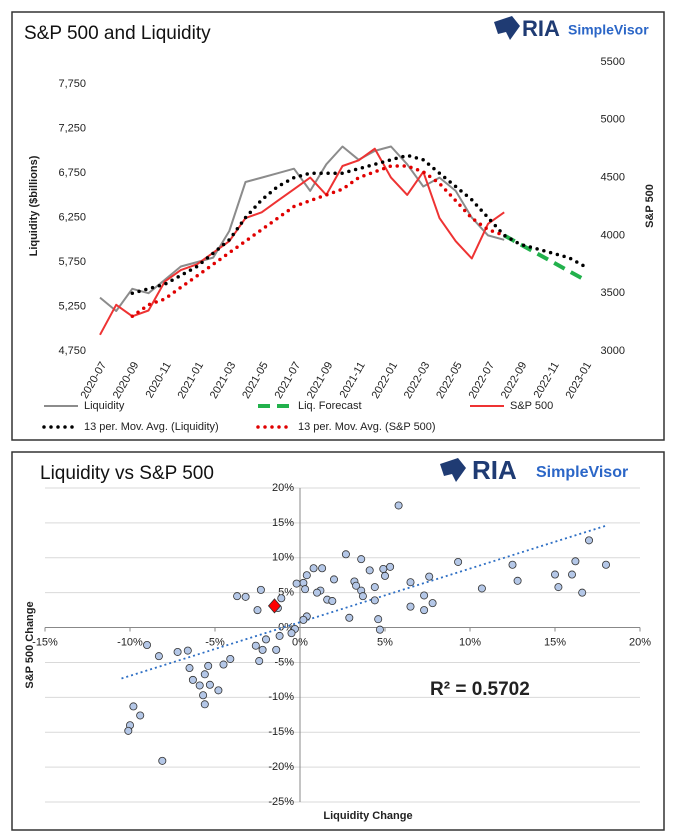 Image resolution: width=677 pixels, height=834 pixels. Describe the element at coordinates (480, 689) in the screenshot. I see `annotation: R² = 0.5702` at that location.